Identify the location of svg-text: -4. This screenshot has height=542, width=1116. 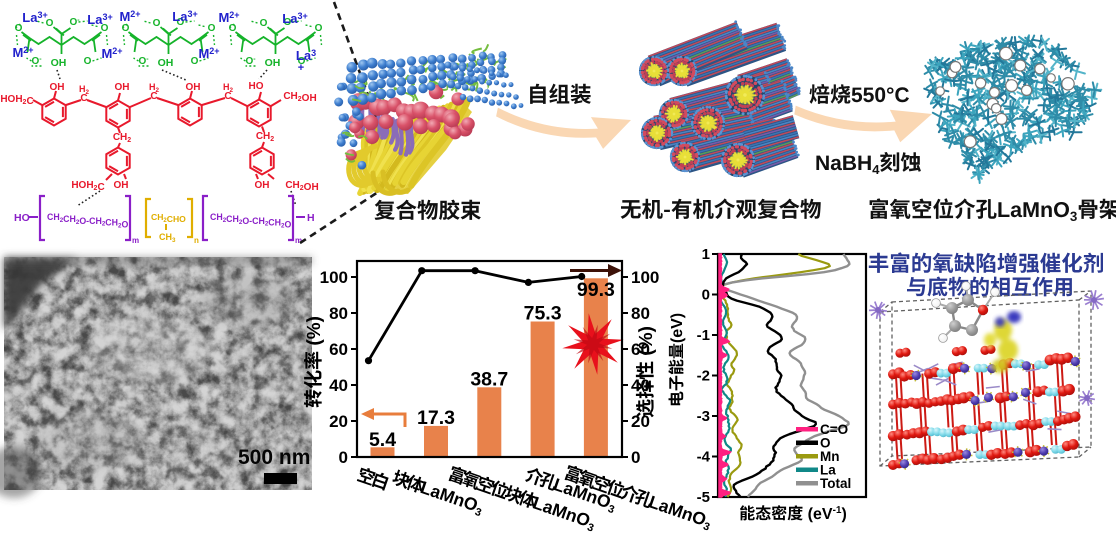
(704, 457).